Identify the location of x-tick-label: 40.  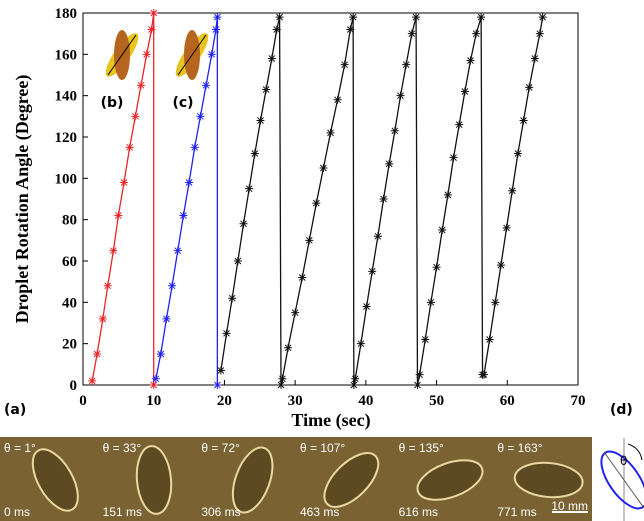
(365, 401).